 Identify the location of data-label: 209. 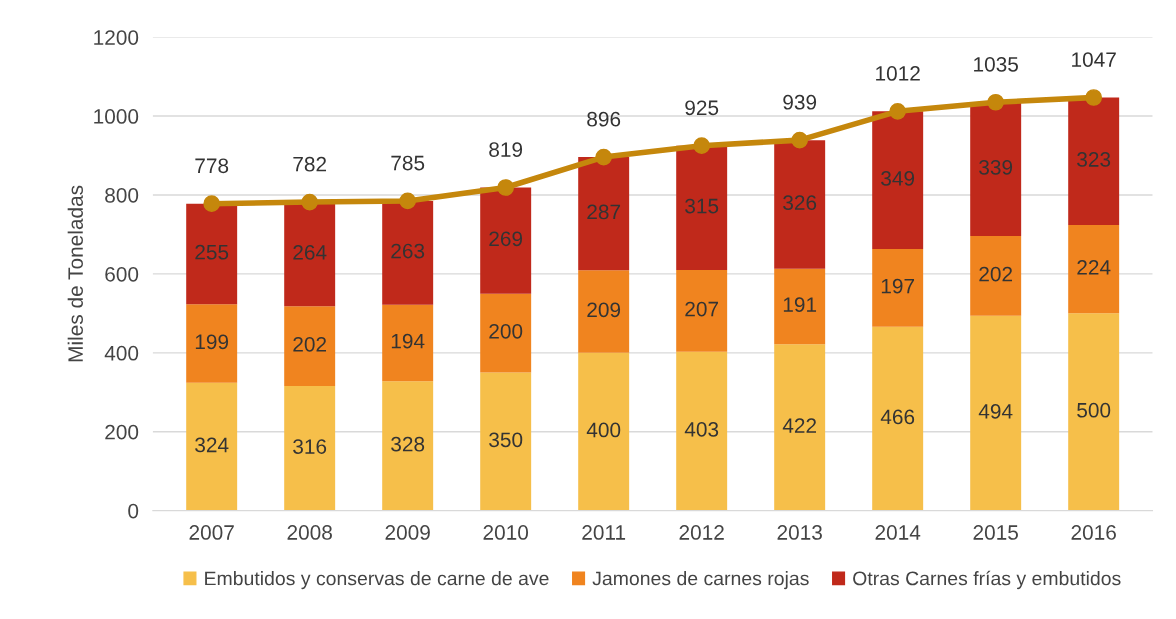
(604, 310).